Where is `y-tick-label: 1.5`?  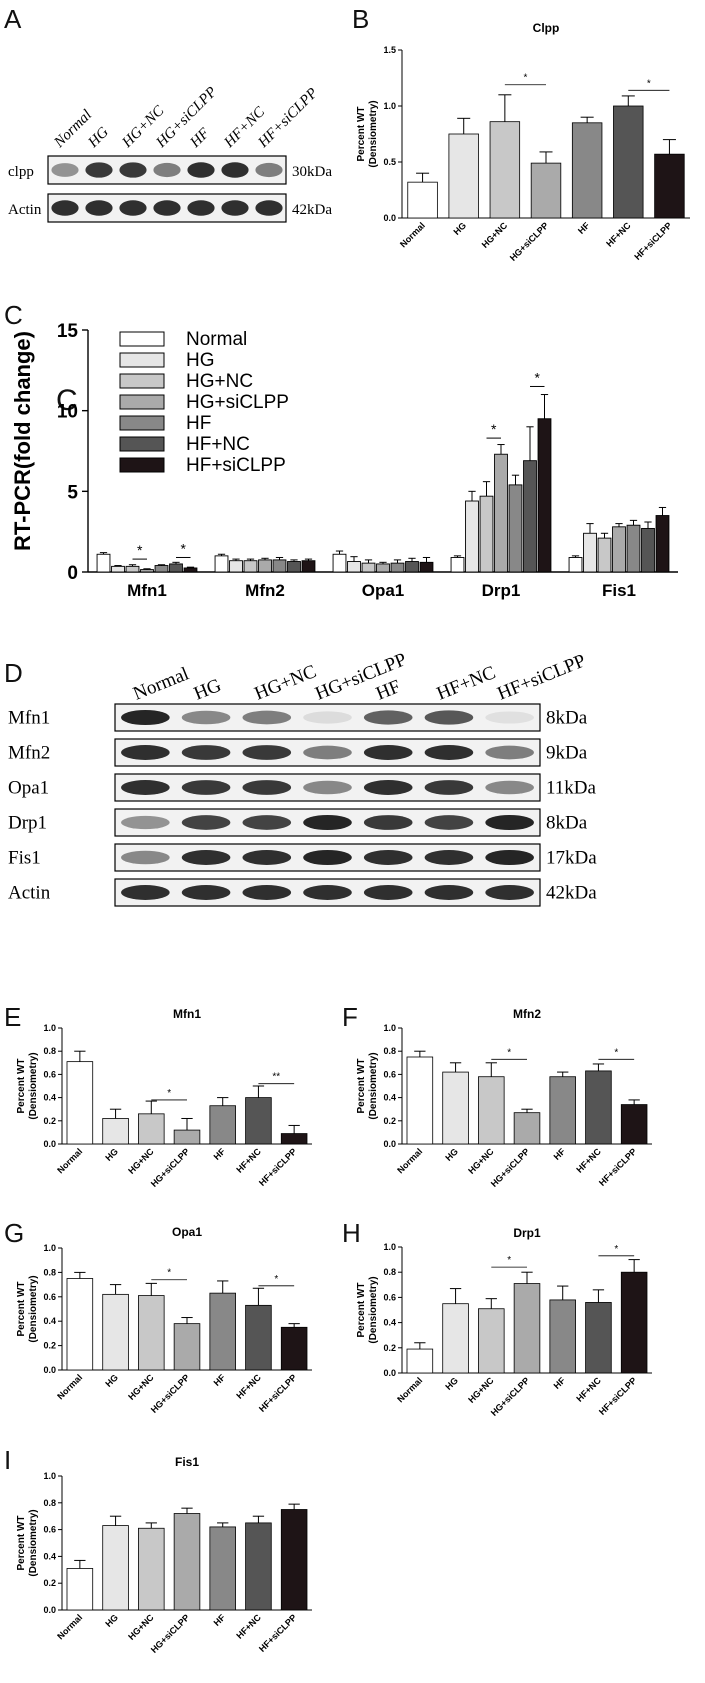
y-tick-label: 1.5 is located at coordinates (389, 50).